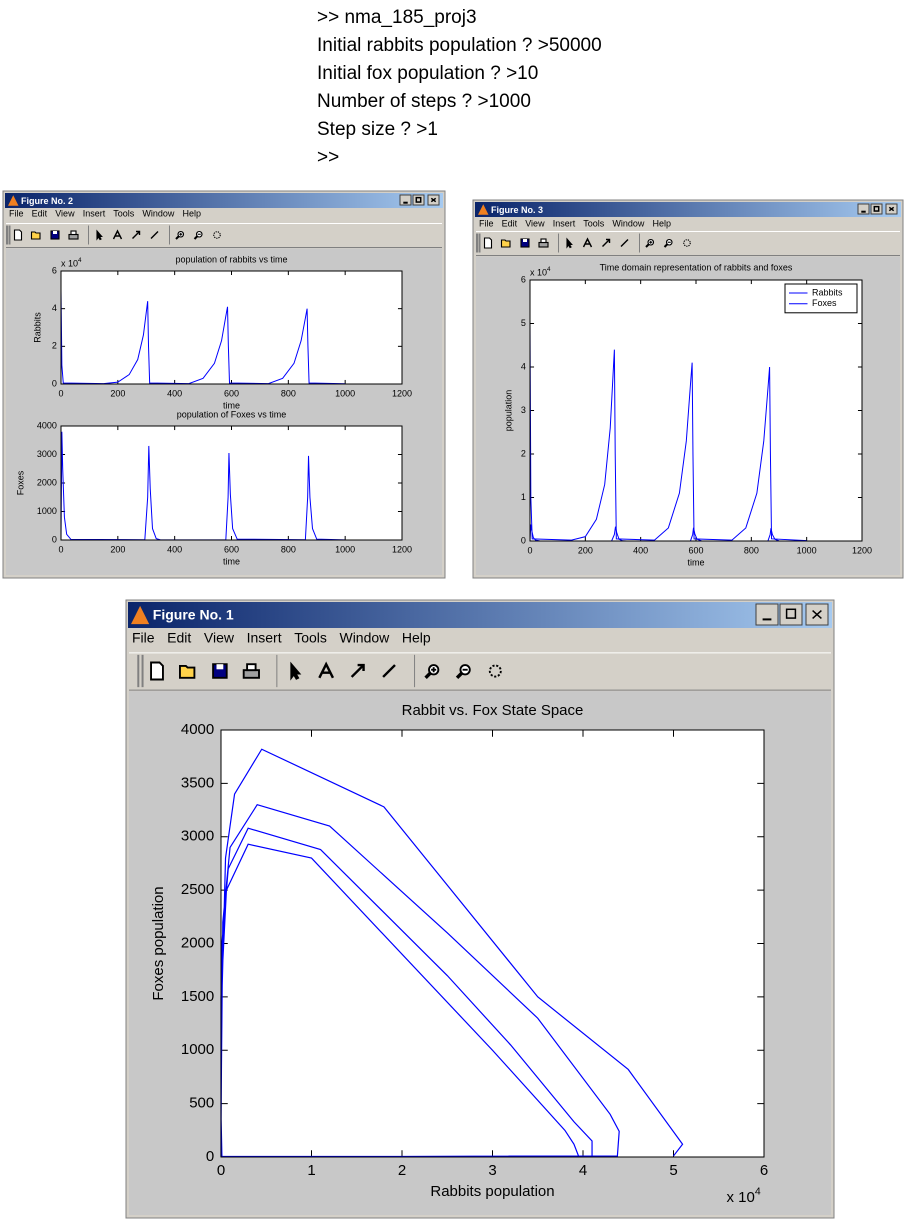 This screenshot has height=1220, width=906. What do you see at coordinates (54, 270) in the screenshot?
I see `y-tick-label: 6` at bounding box center [54, 270].